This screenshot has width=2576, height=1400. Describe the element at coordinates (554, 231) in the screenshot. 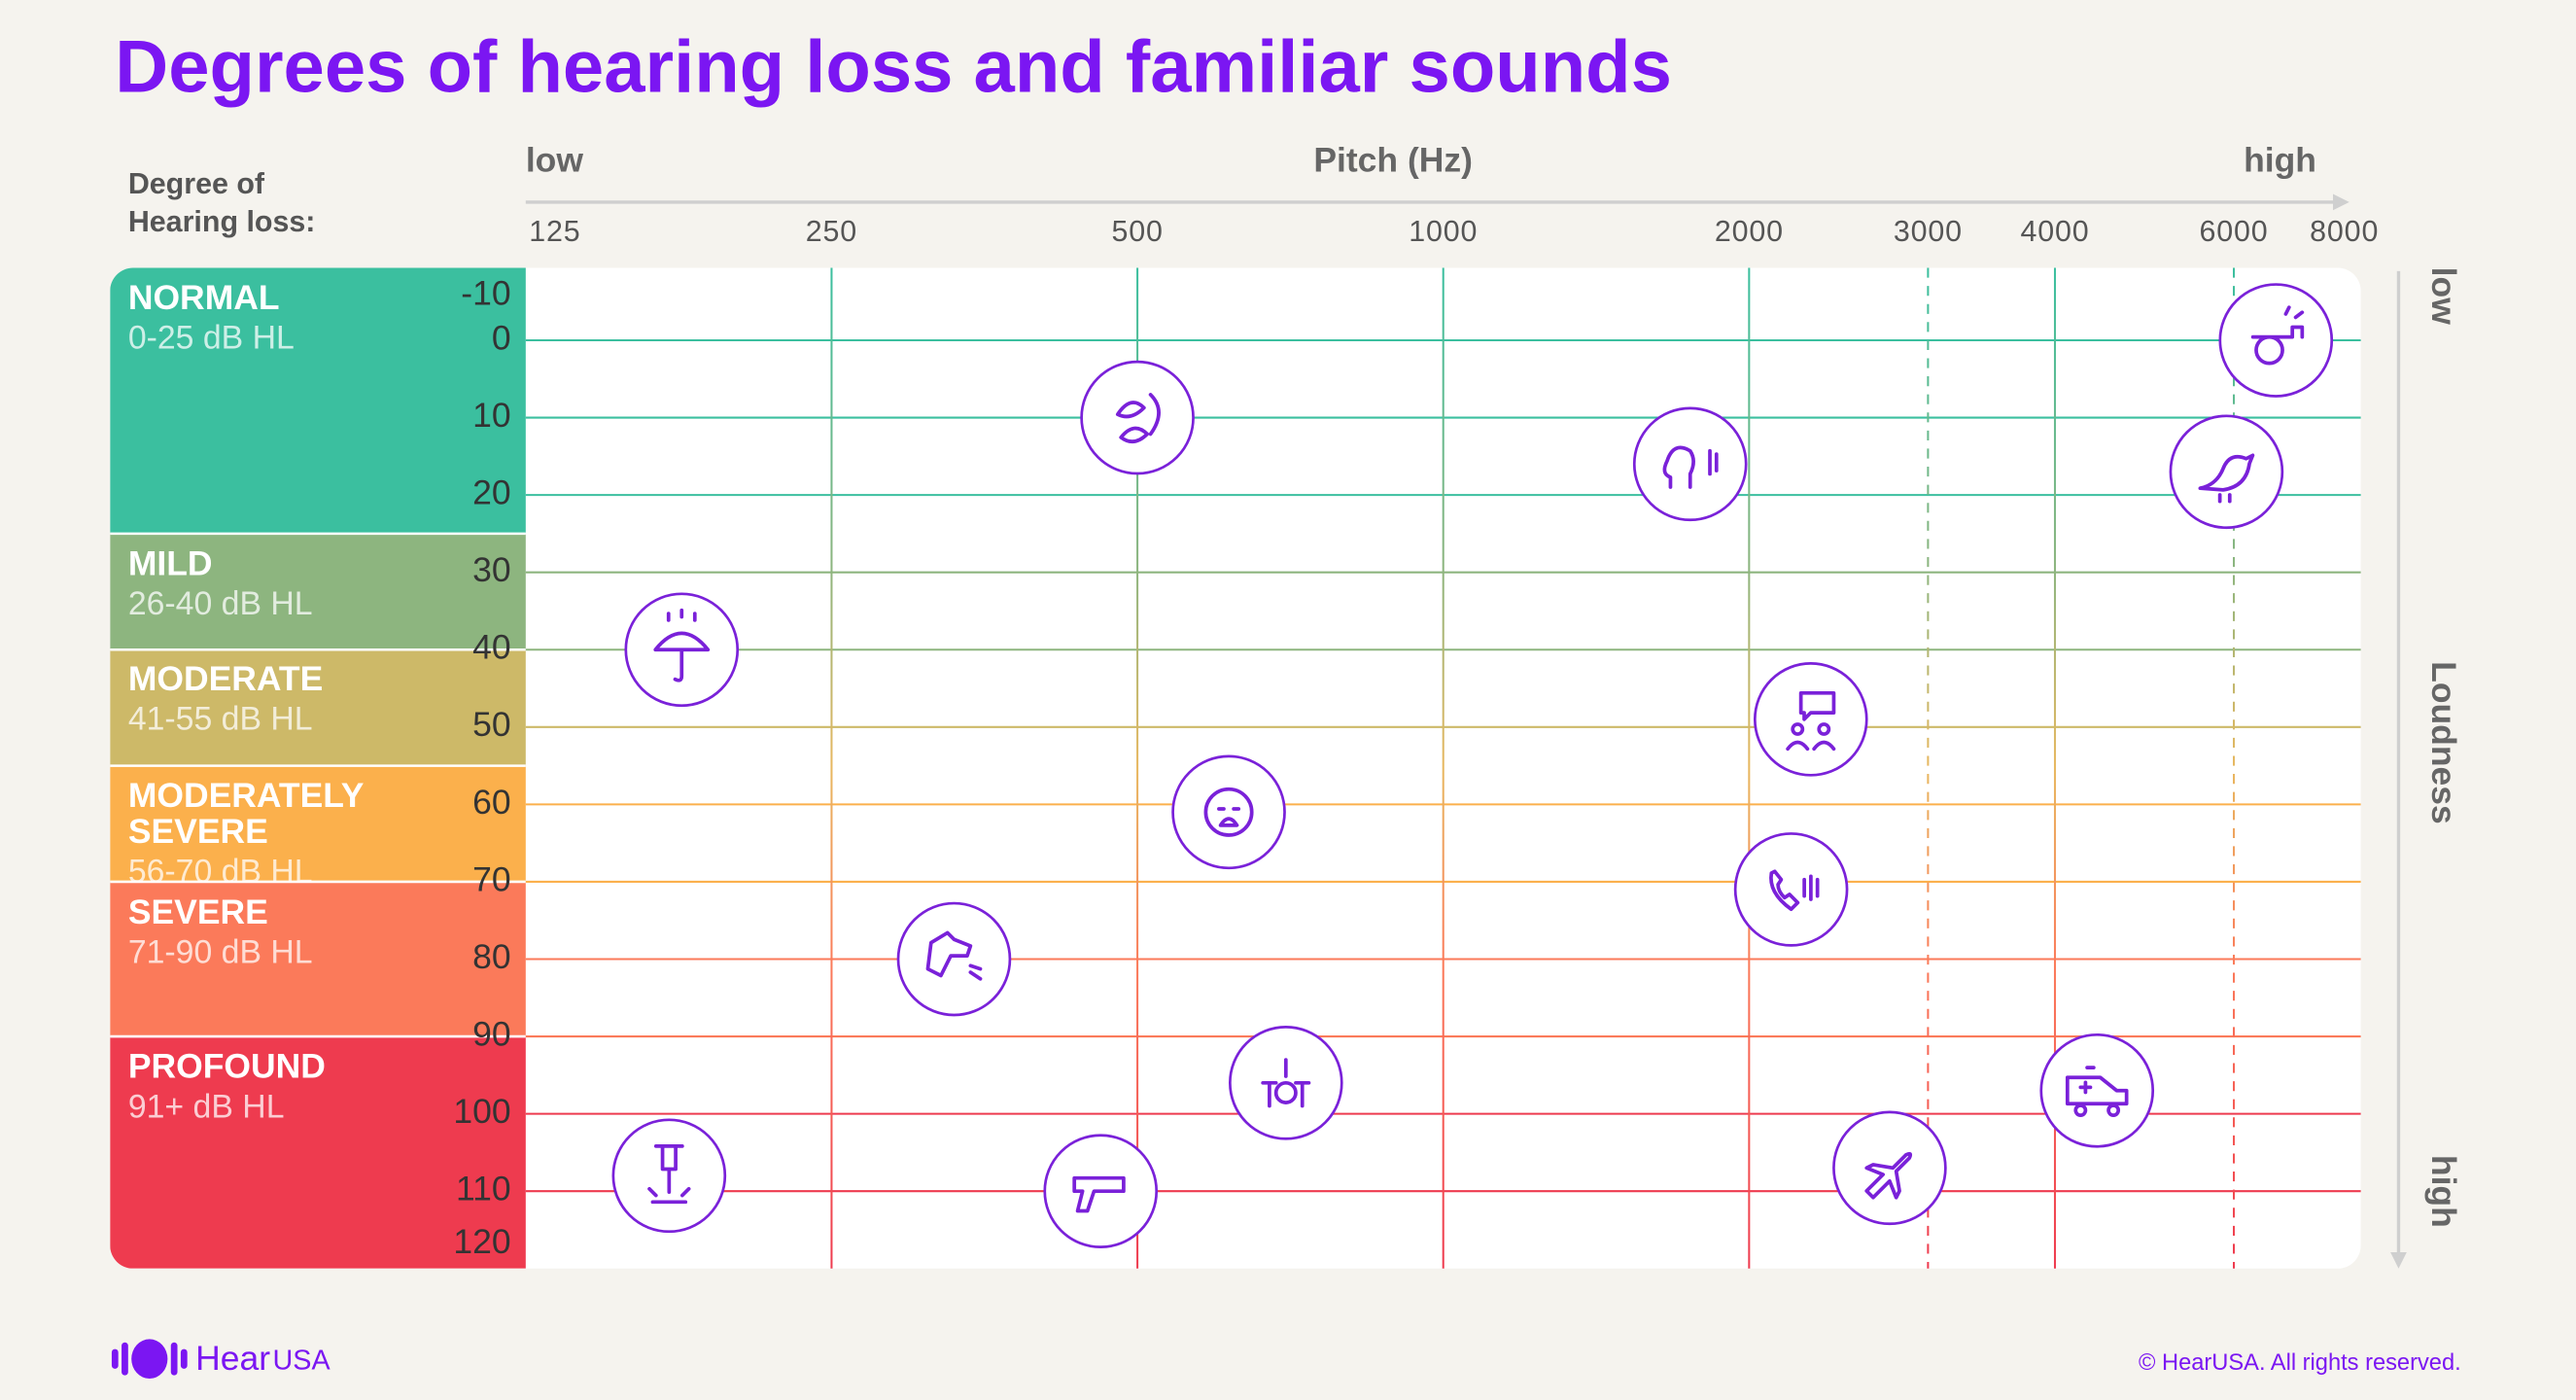

I see `x-tick-label: 125` at that location.